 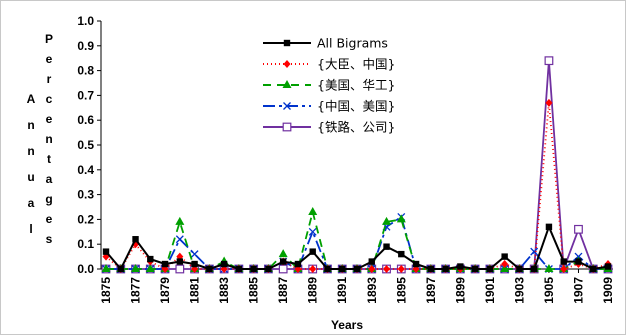 What do you see at coordinates (49, 79) in the screenshot?
I see `y-axis-title-inner-letter: r` at bounding box center [49, 79].